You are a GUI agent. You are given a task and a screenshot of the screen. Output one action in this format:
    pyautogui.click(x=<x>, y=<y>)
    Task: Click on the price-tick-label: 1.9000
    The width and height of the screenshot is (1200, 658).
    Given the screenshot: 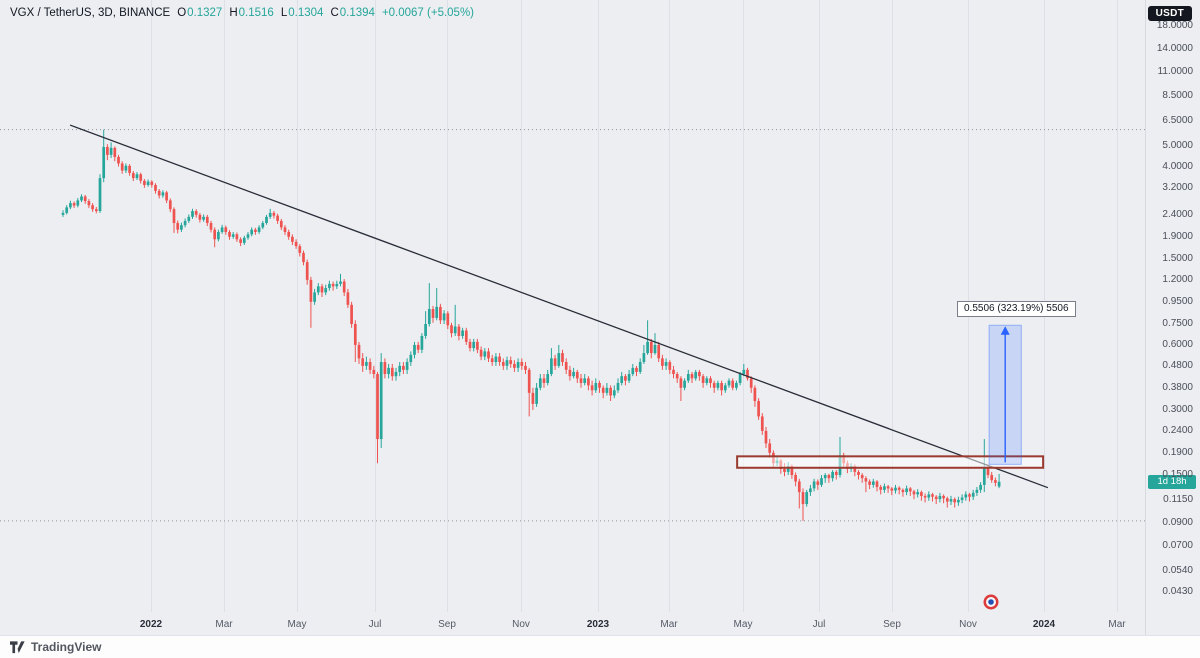 What is the action you would take?
    pyautogui.click(x=1177, y=236)
    